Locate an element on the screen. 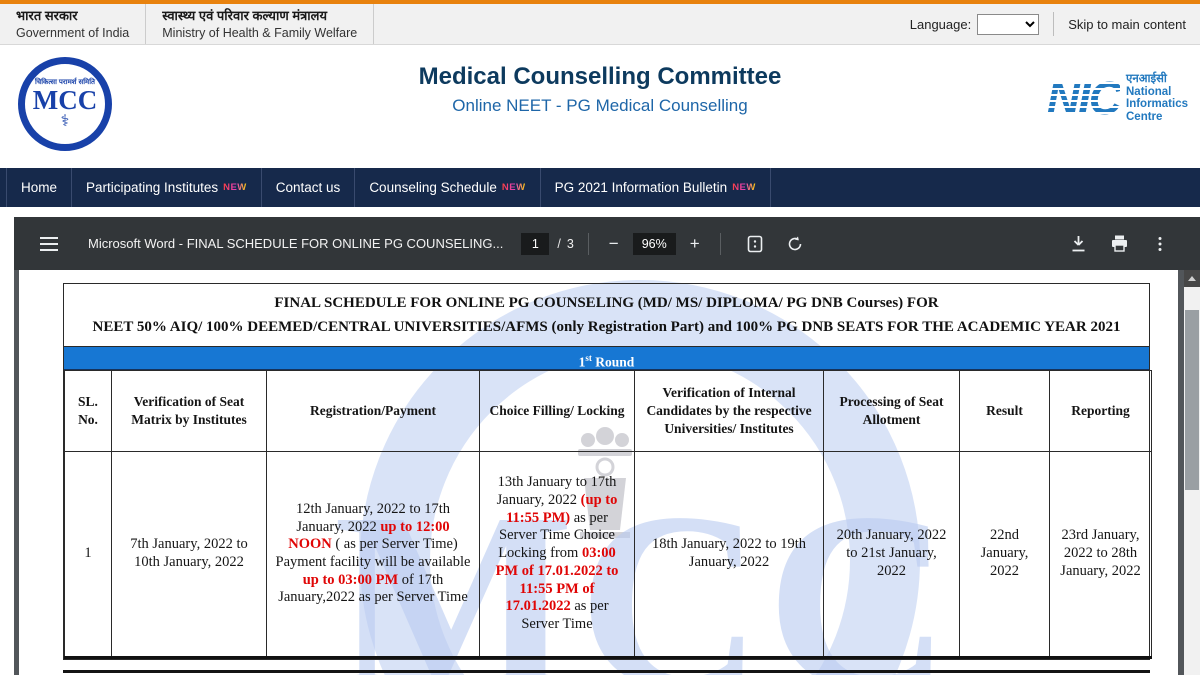  nav-item-counseling-schedule: Counseling Schedule NEW is located at coordinates (448, 187).